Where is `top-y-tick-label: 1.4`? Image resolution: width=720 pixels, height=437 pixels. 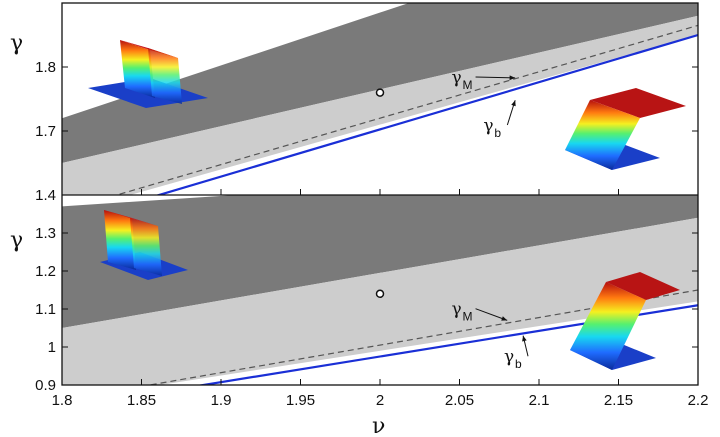
top-y-tick-label: 1.4 is located at coordinates (45, 195).